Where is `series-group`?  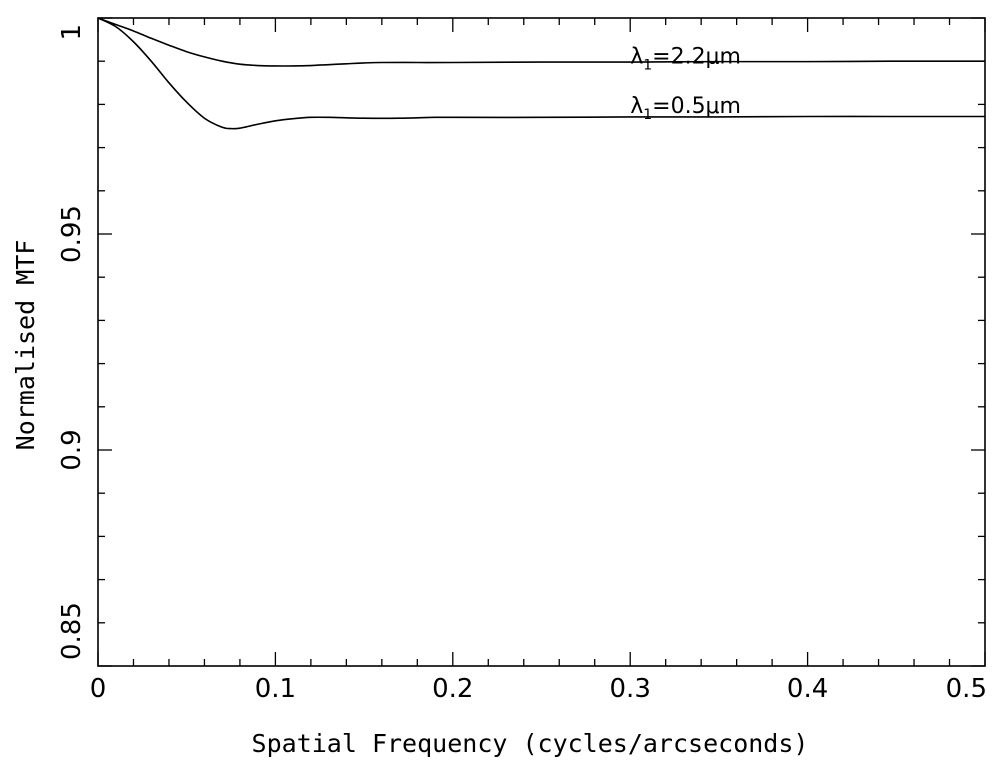 series-group is located at coordinates (541, 73).